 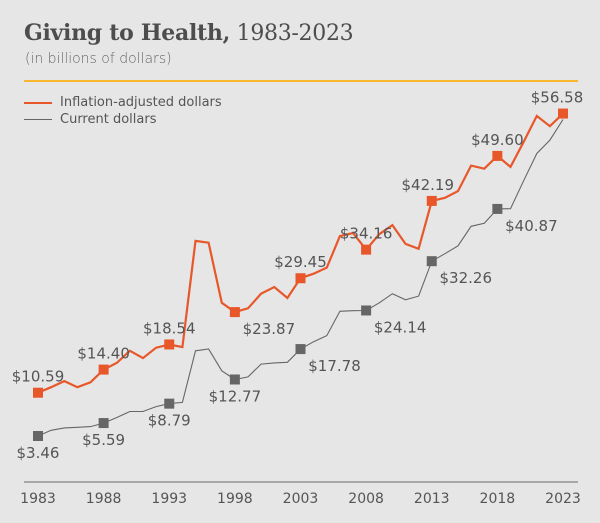 What do you see at coordinates (366, 499) in the screenshot?
I see `x-tick-label: 2008` at bounding box center [366, 499].